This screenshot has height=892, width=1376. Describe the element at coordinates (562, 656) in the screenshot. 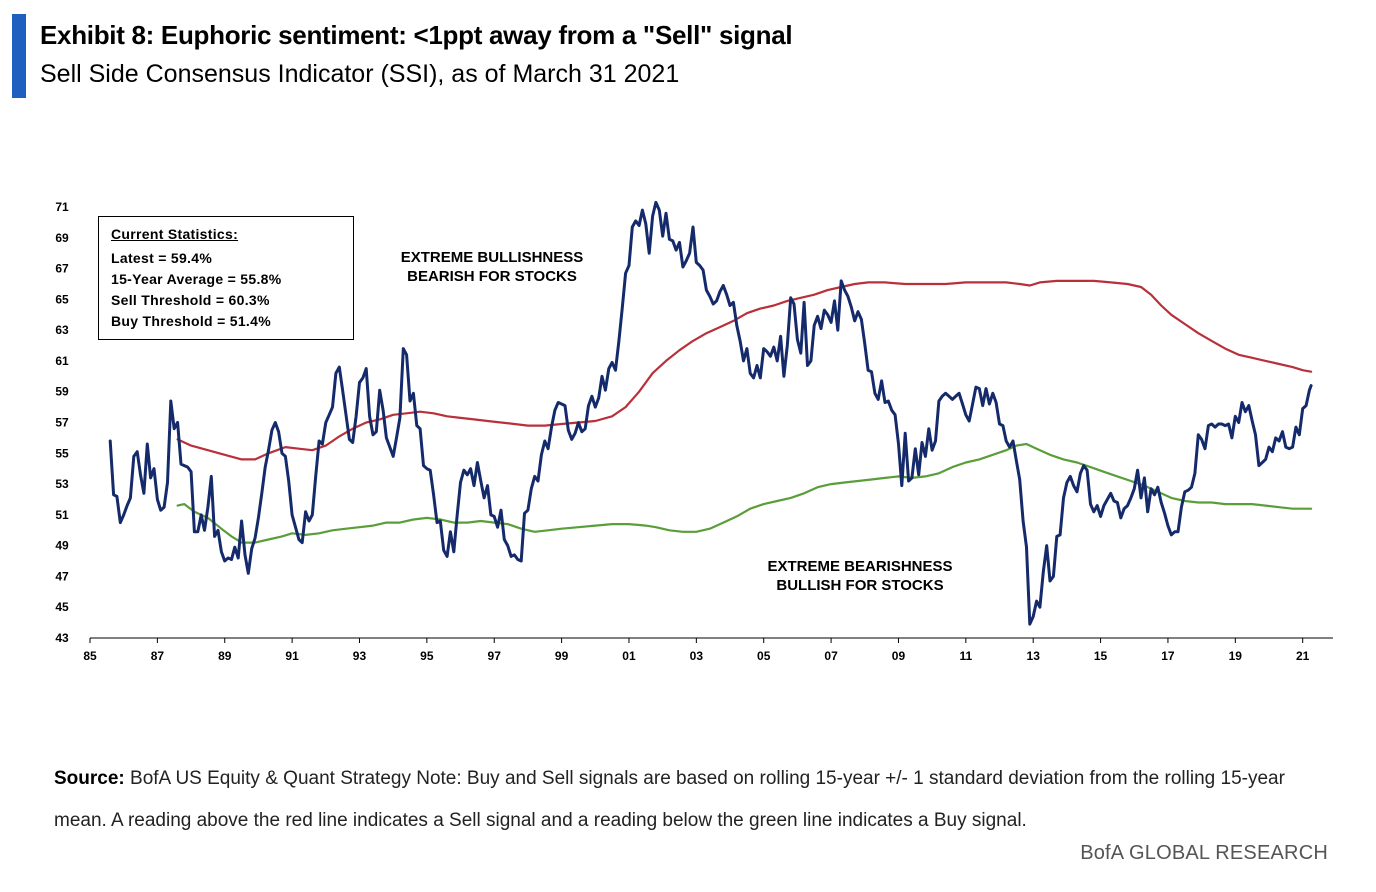

I see `x-tick-label: 99` at that location.